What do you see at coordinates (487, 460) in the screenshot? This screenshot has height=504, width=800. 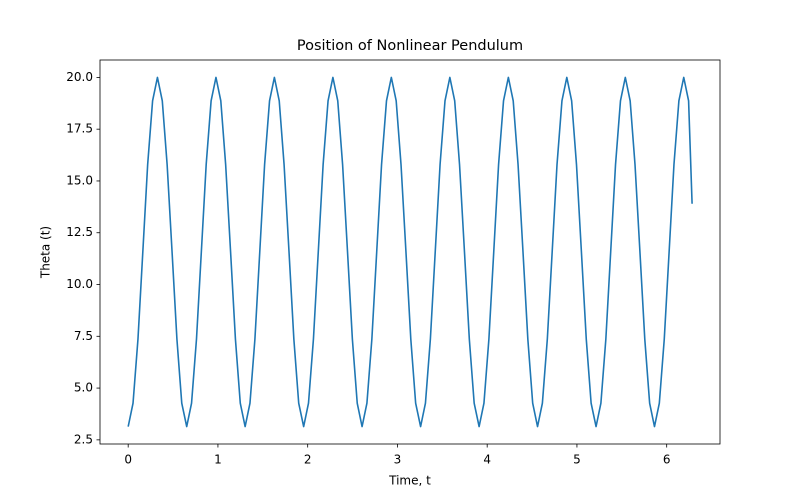 I see `x-tick-label: 4` at bounding box center [487, 460].